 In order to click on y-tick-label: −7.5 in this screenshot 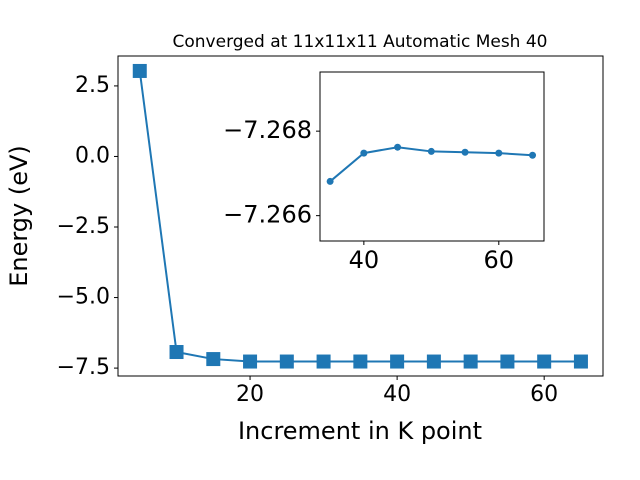, I will do `click(83, 367)`.